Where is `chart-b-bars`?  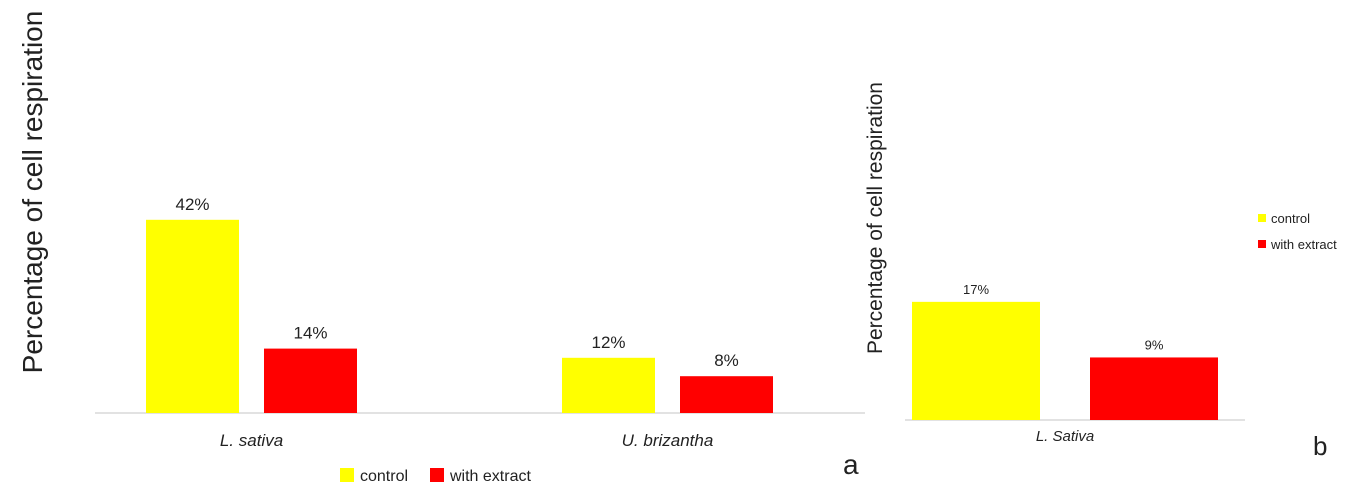 chart-b-bars is located at coordinates (1065, 360).